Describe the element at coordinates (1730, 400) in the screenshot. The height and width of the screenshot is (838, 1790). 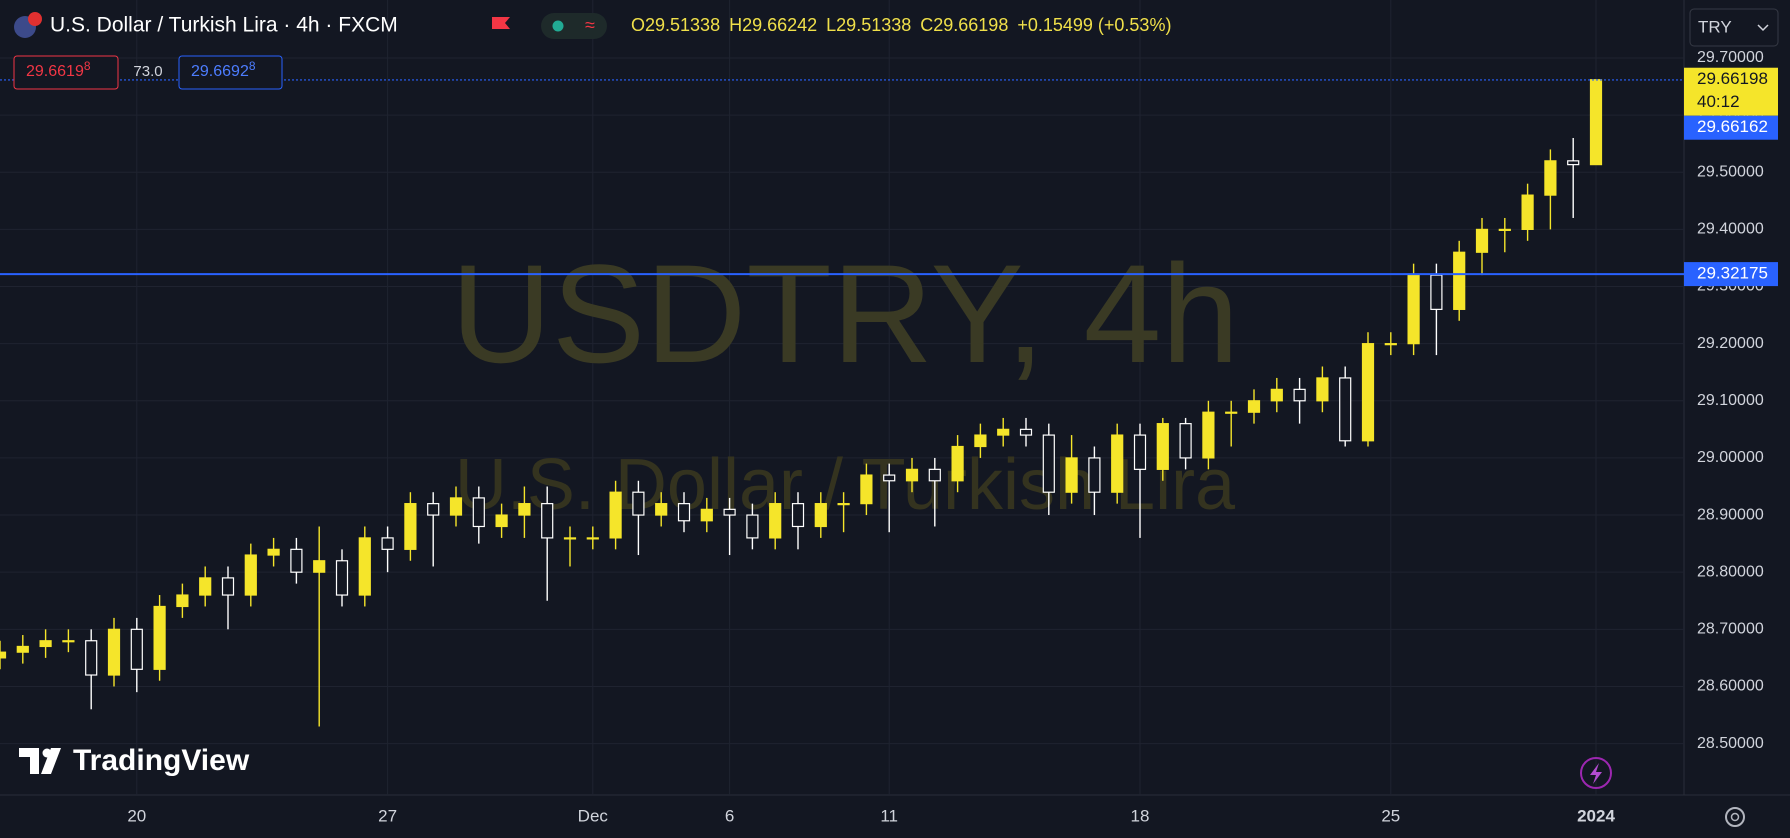
I see `y-tick-label: 29.10000` at that location.